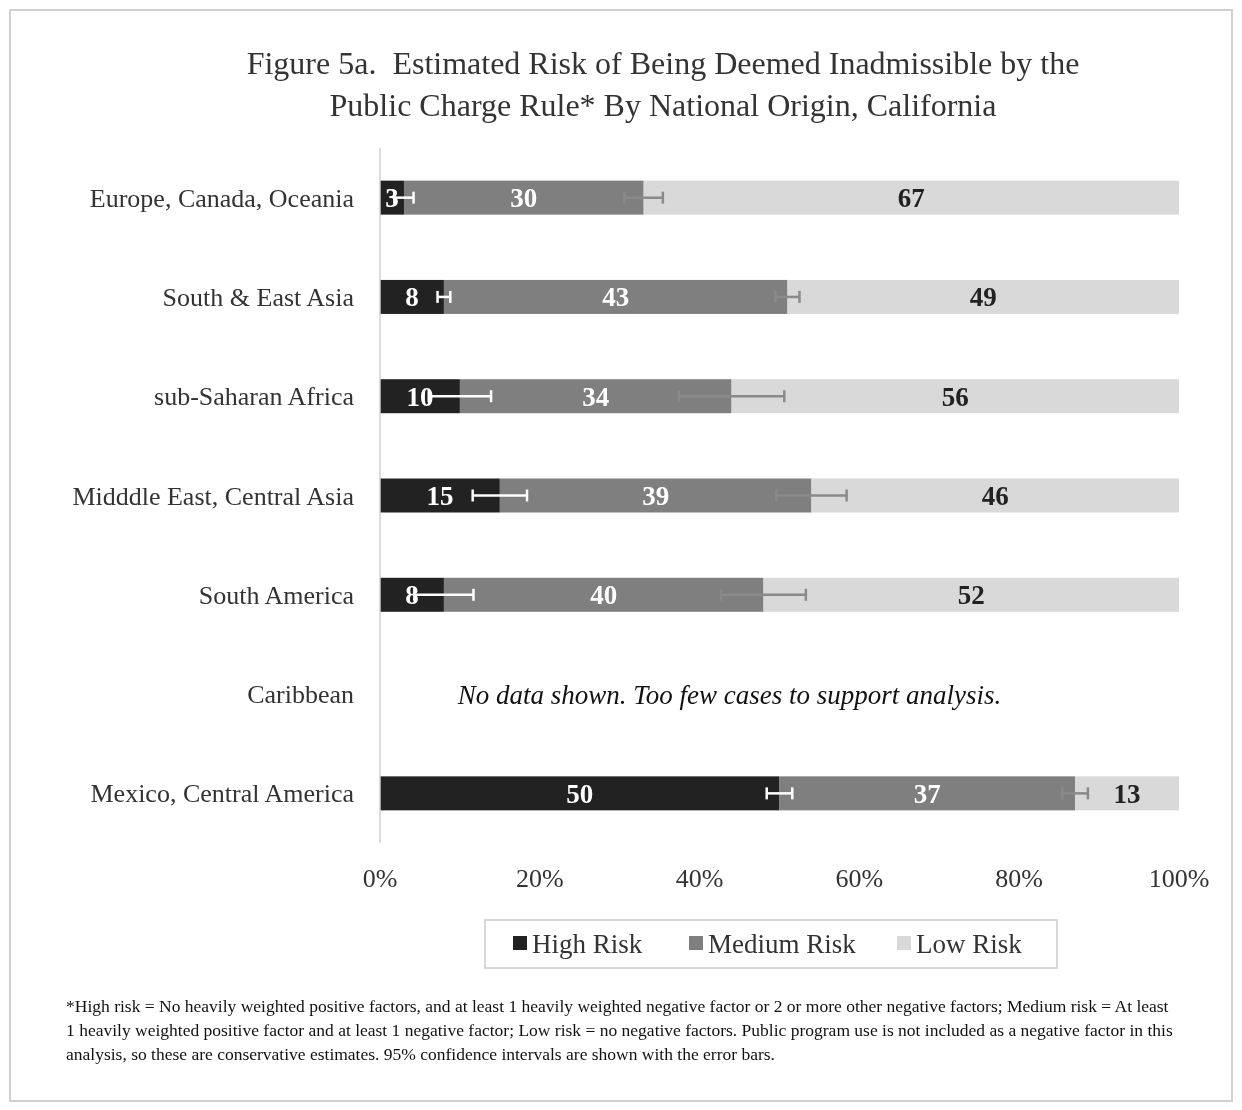  I want to click on data-label: 8, so click(412, 297).